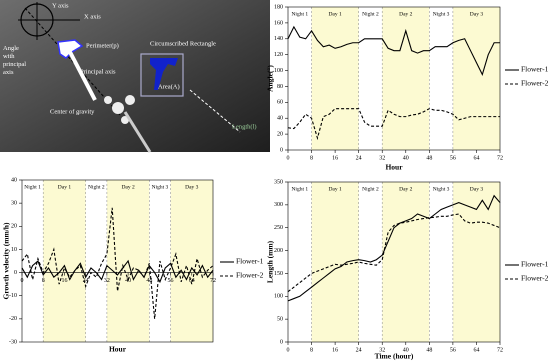 The width and height of the screenshot is (550, 364). Describe the element at coordinates (270, 78) in the screenshot. I see `y-axis-title: Angle(°)` at that location.